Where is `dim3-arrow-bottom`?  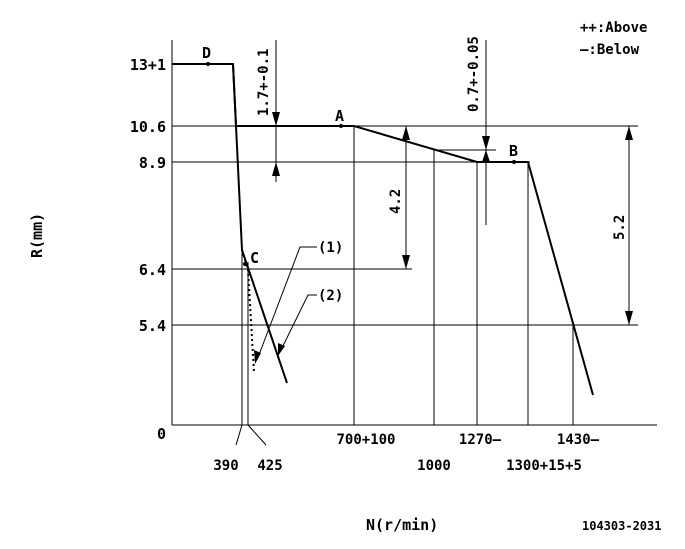 dim3-arrow-bottom is located at coordinates (406, 262).